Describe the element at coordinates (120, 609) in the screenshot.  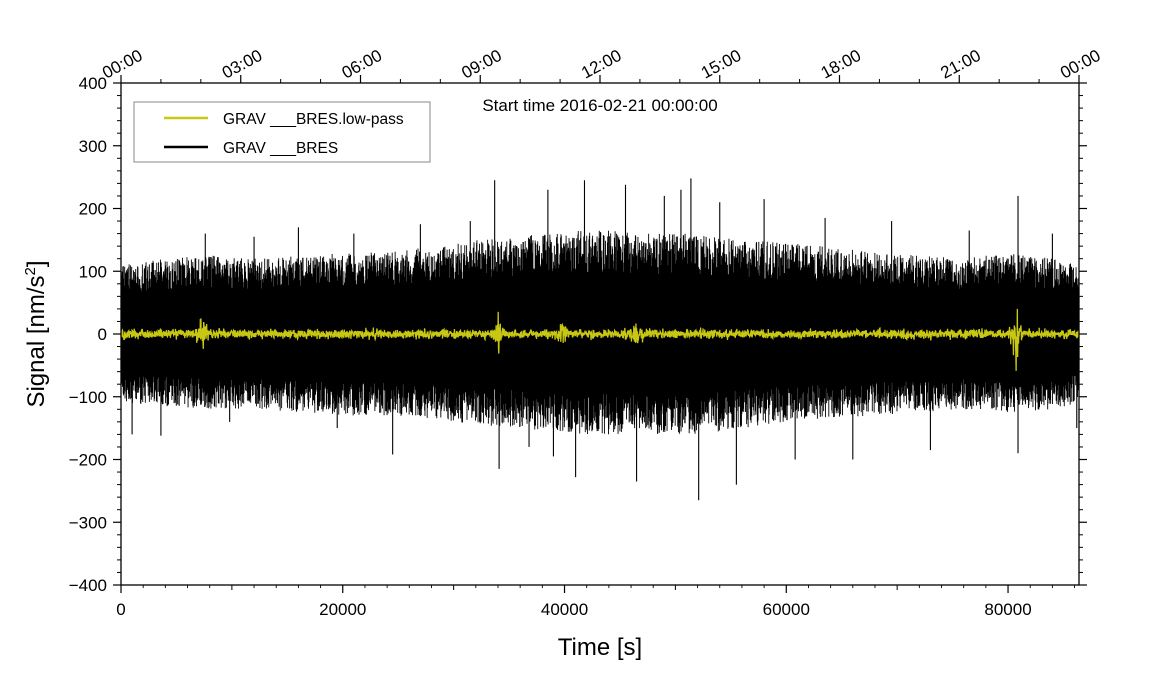
I see `x-tick-label: 0` at that location.